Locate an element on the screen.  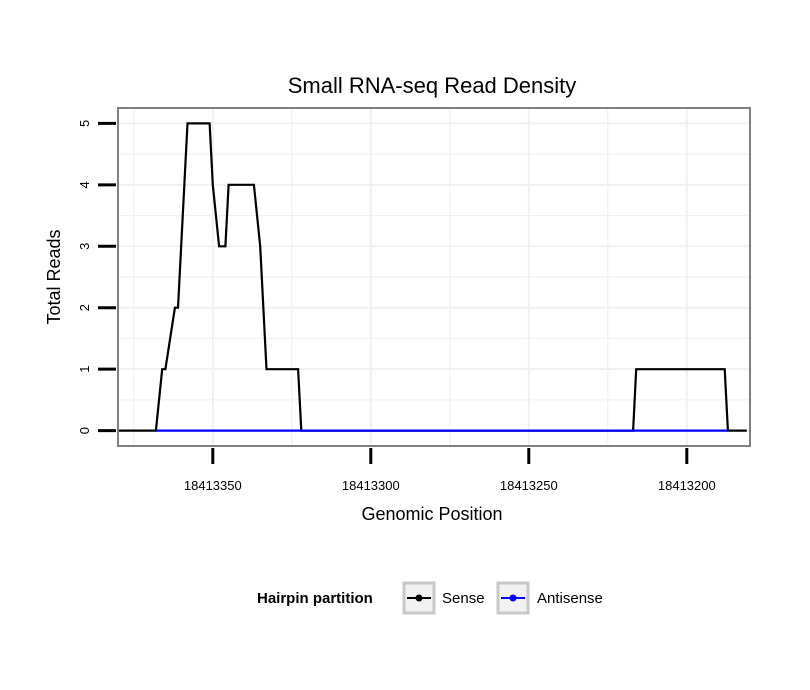
x-axis-title: Genomic Position is located at coordinates (431, 514).